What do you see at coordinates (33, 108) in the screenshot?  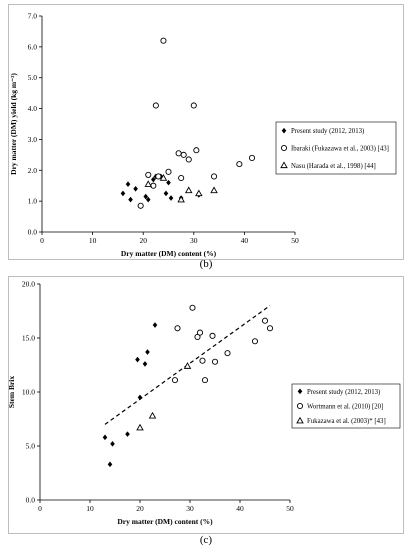 I see `y-tick-label: 4.0` at bounding box center [33, 108].